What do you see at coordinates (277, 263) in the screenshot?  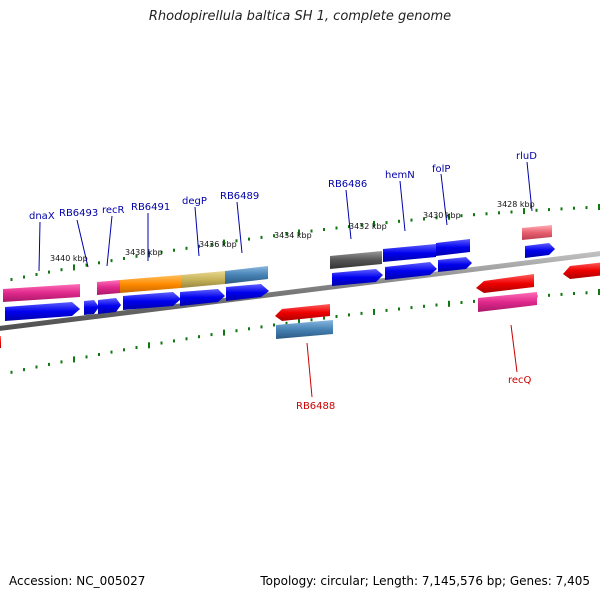 I see `forward-feature-row` at bounding box center [277, 263].